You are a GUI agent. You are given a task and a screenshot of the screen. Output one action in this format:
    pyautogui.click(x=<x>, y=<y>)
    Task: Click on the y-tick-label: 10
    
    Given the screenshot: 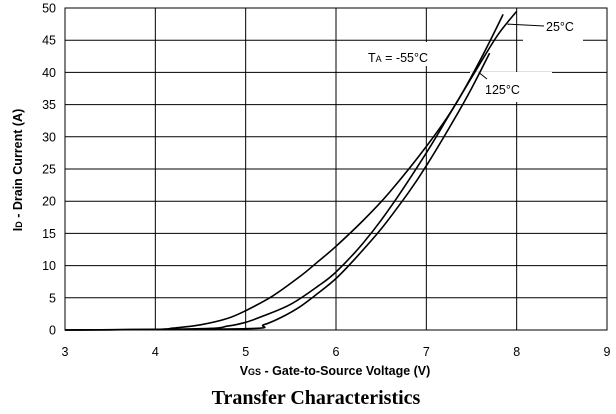 What is the action you would take?
    pyautogui.click(x=49, y=266)
    